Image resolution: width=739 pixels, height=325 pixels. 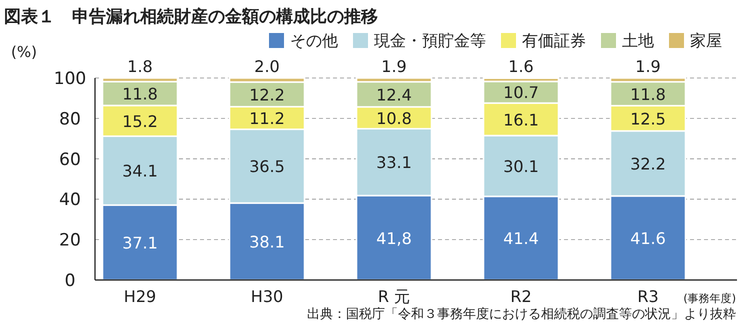 What do you see at coordinates (706, 40) in the screenshot?
I see `legend-label: 家屋` at bounding box center [706, 40].